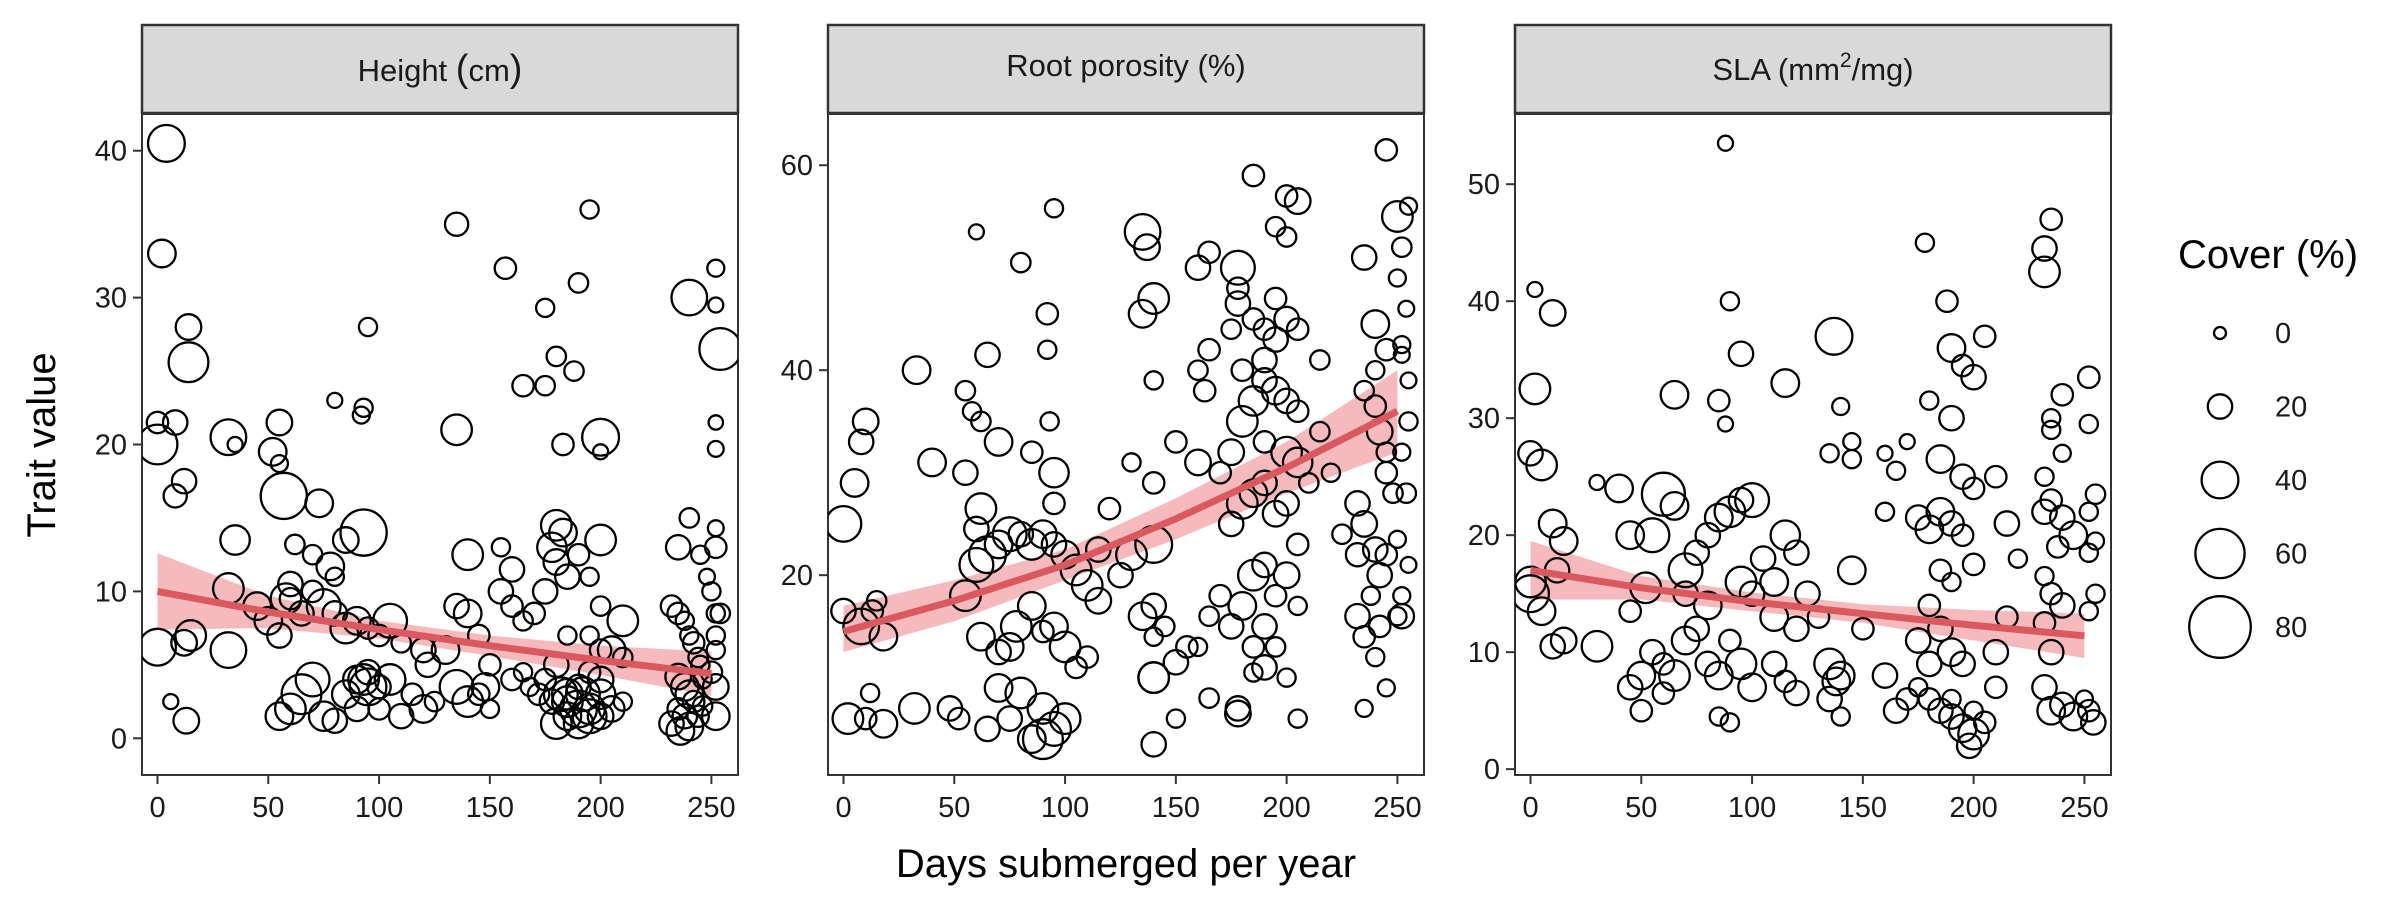 The image size is (2400, 900). I want to click on x-tick-label: 50, so click(268, 808).